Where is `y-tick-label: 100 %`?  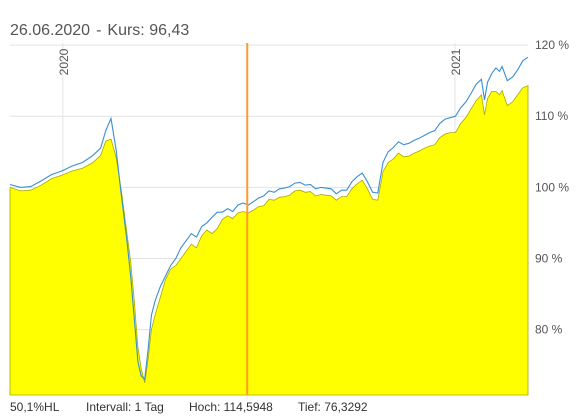
y-tick-label: 100 % is located at coordinates (552, 187).